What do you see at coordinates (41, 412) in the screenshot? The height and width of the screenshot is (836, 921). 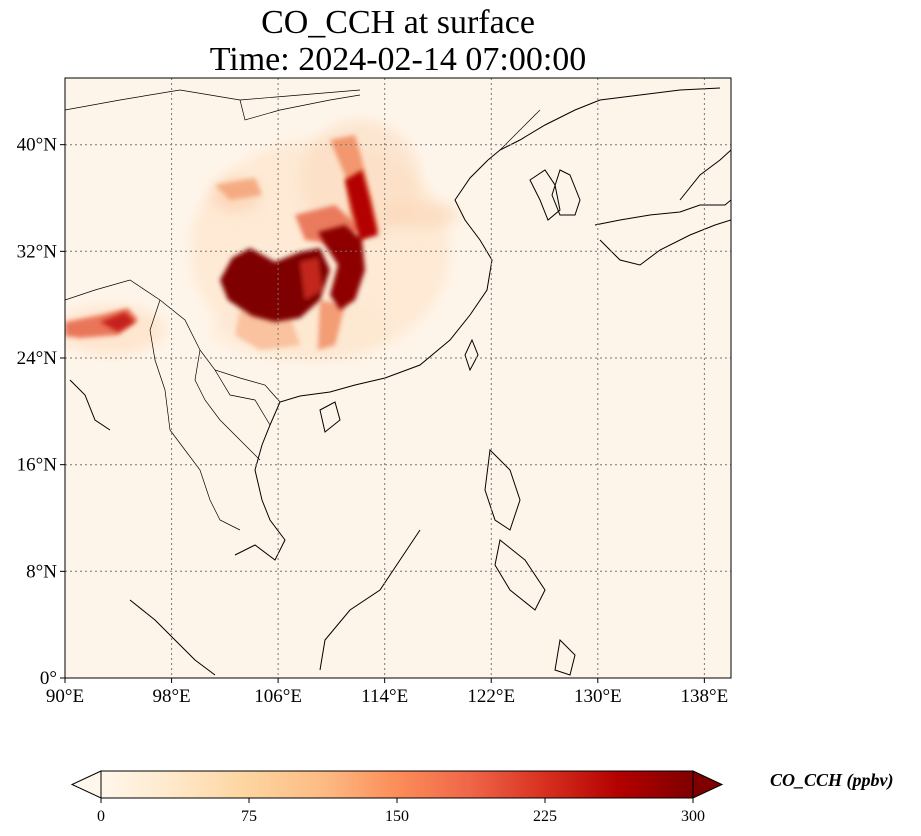 I see `y-axis: 0° 8°N 16°N 24°N 32°N 40°N` at bounding box center [41, 412].